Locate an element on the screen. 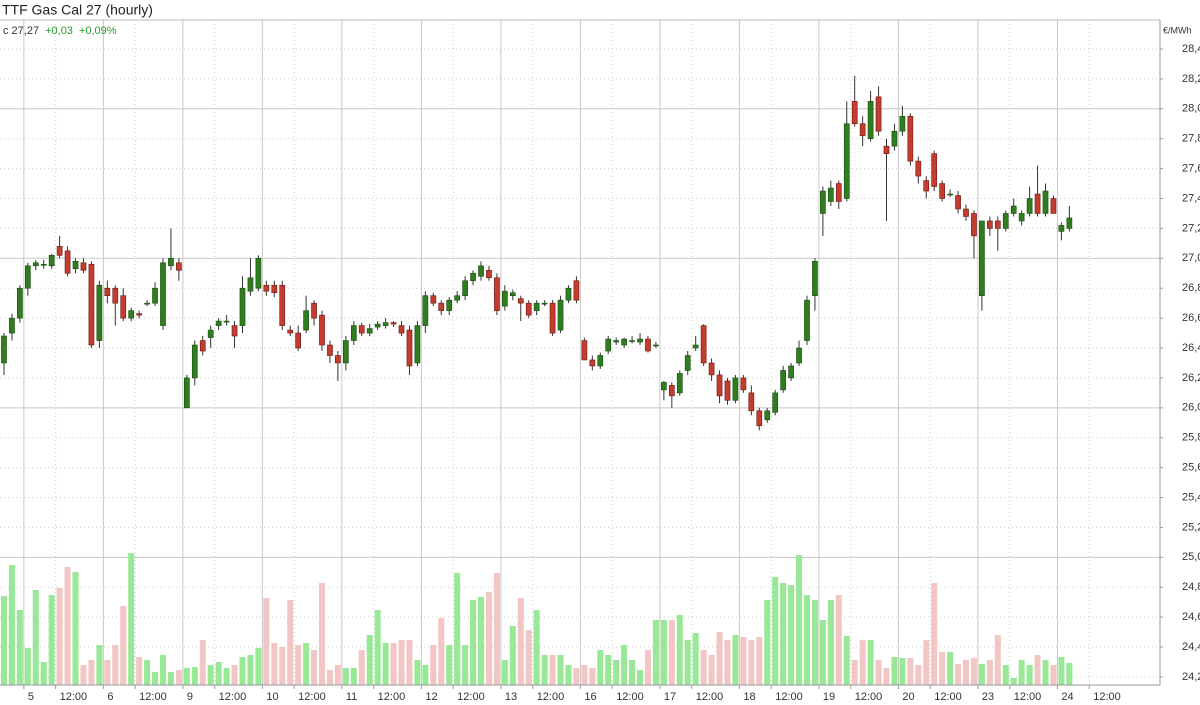  x-tick-label: 6 is located at coordinates (110, 697).